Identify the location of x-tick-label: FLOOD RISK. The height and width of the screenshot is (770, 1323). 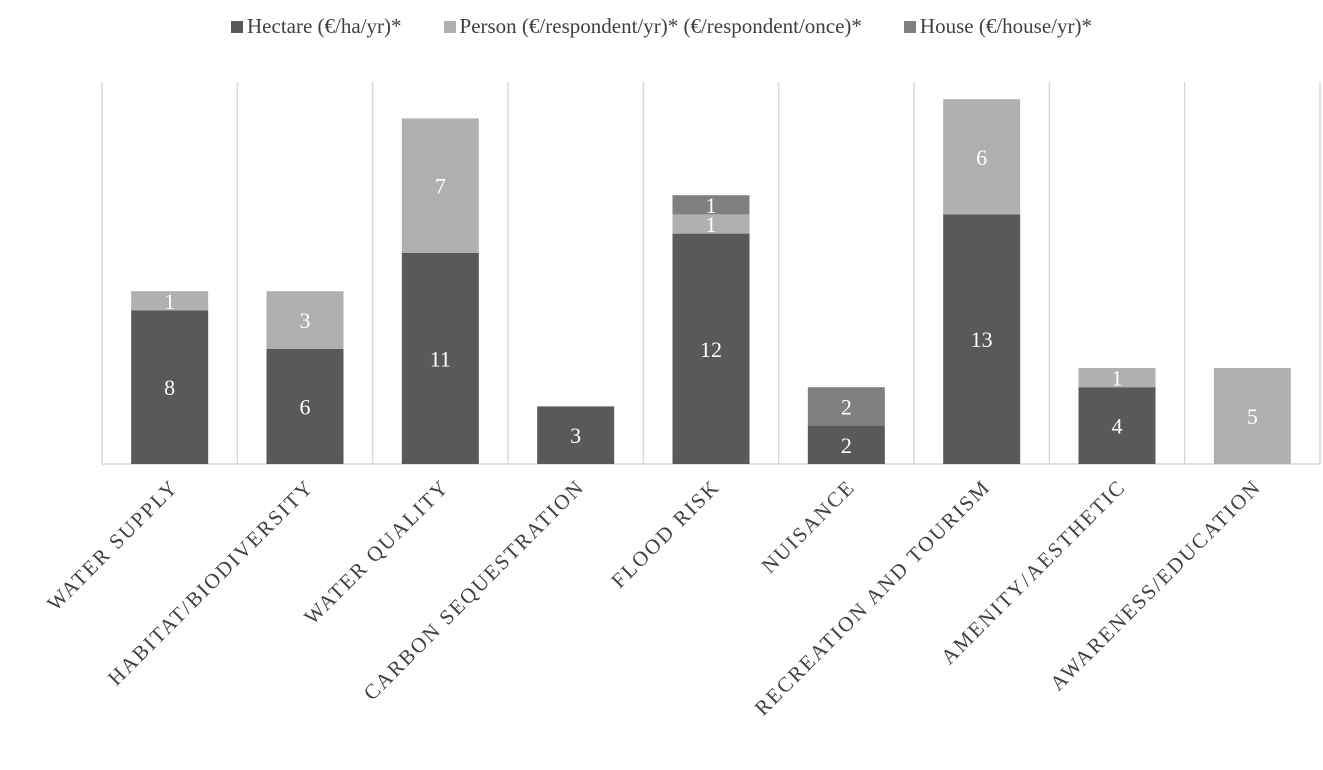
(665, 534).